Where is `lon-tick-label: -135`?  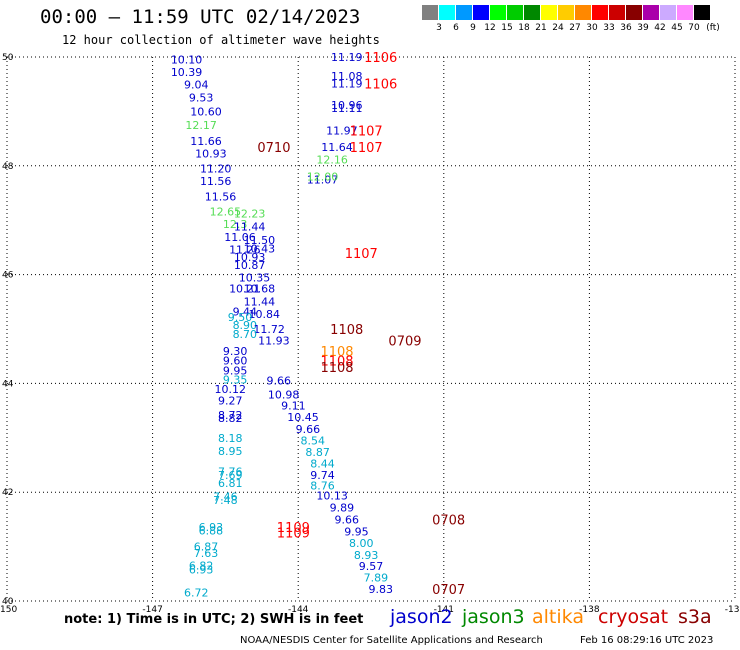
lon-tick-label: -135 is located at coordinates (732, 610).